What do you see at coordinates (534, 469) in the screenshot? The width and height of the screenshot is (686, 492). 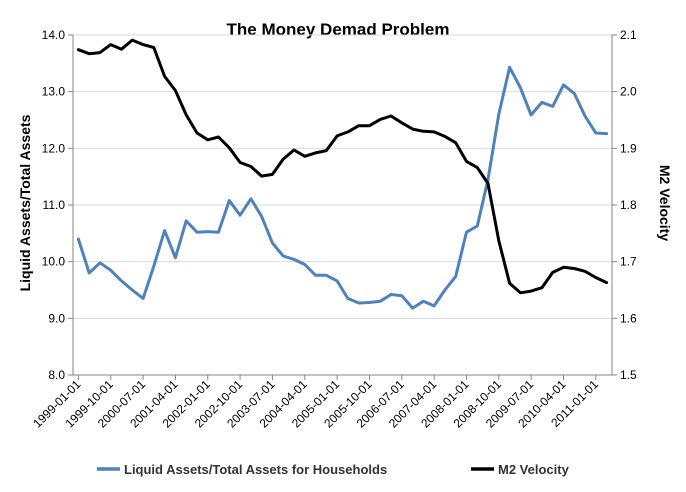 I see `legend-label-m2-velocity: M2 Velocity` at bounding box center [534, 469].